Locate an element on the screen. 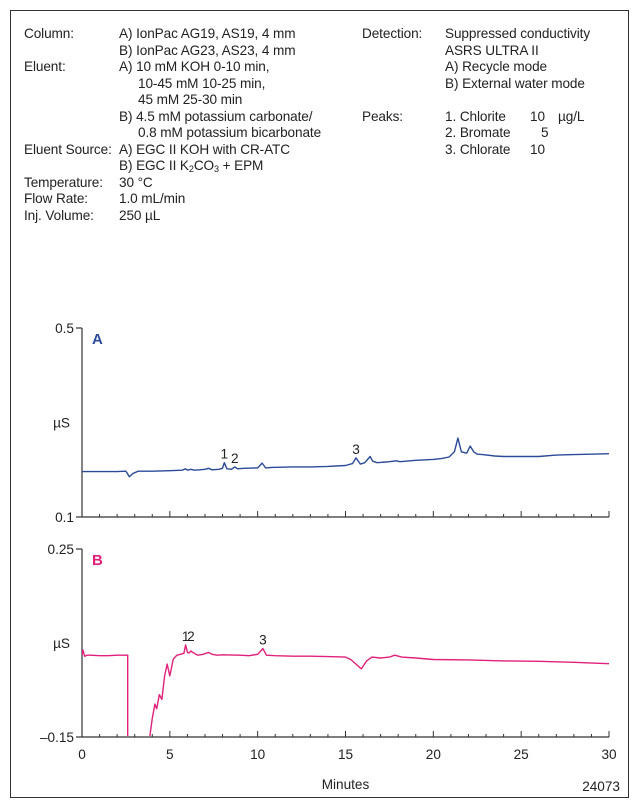  peaks-label: Peaks: is located at coordinates (382, 116).